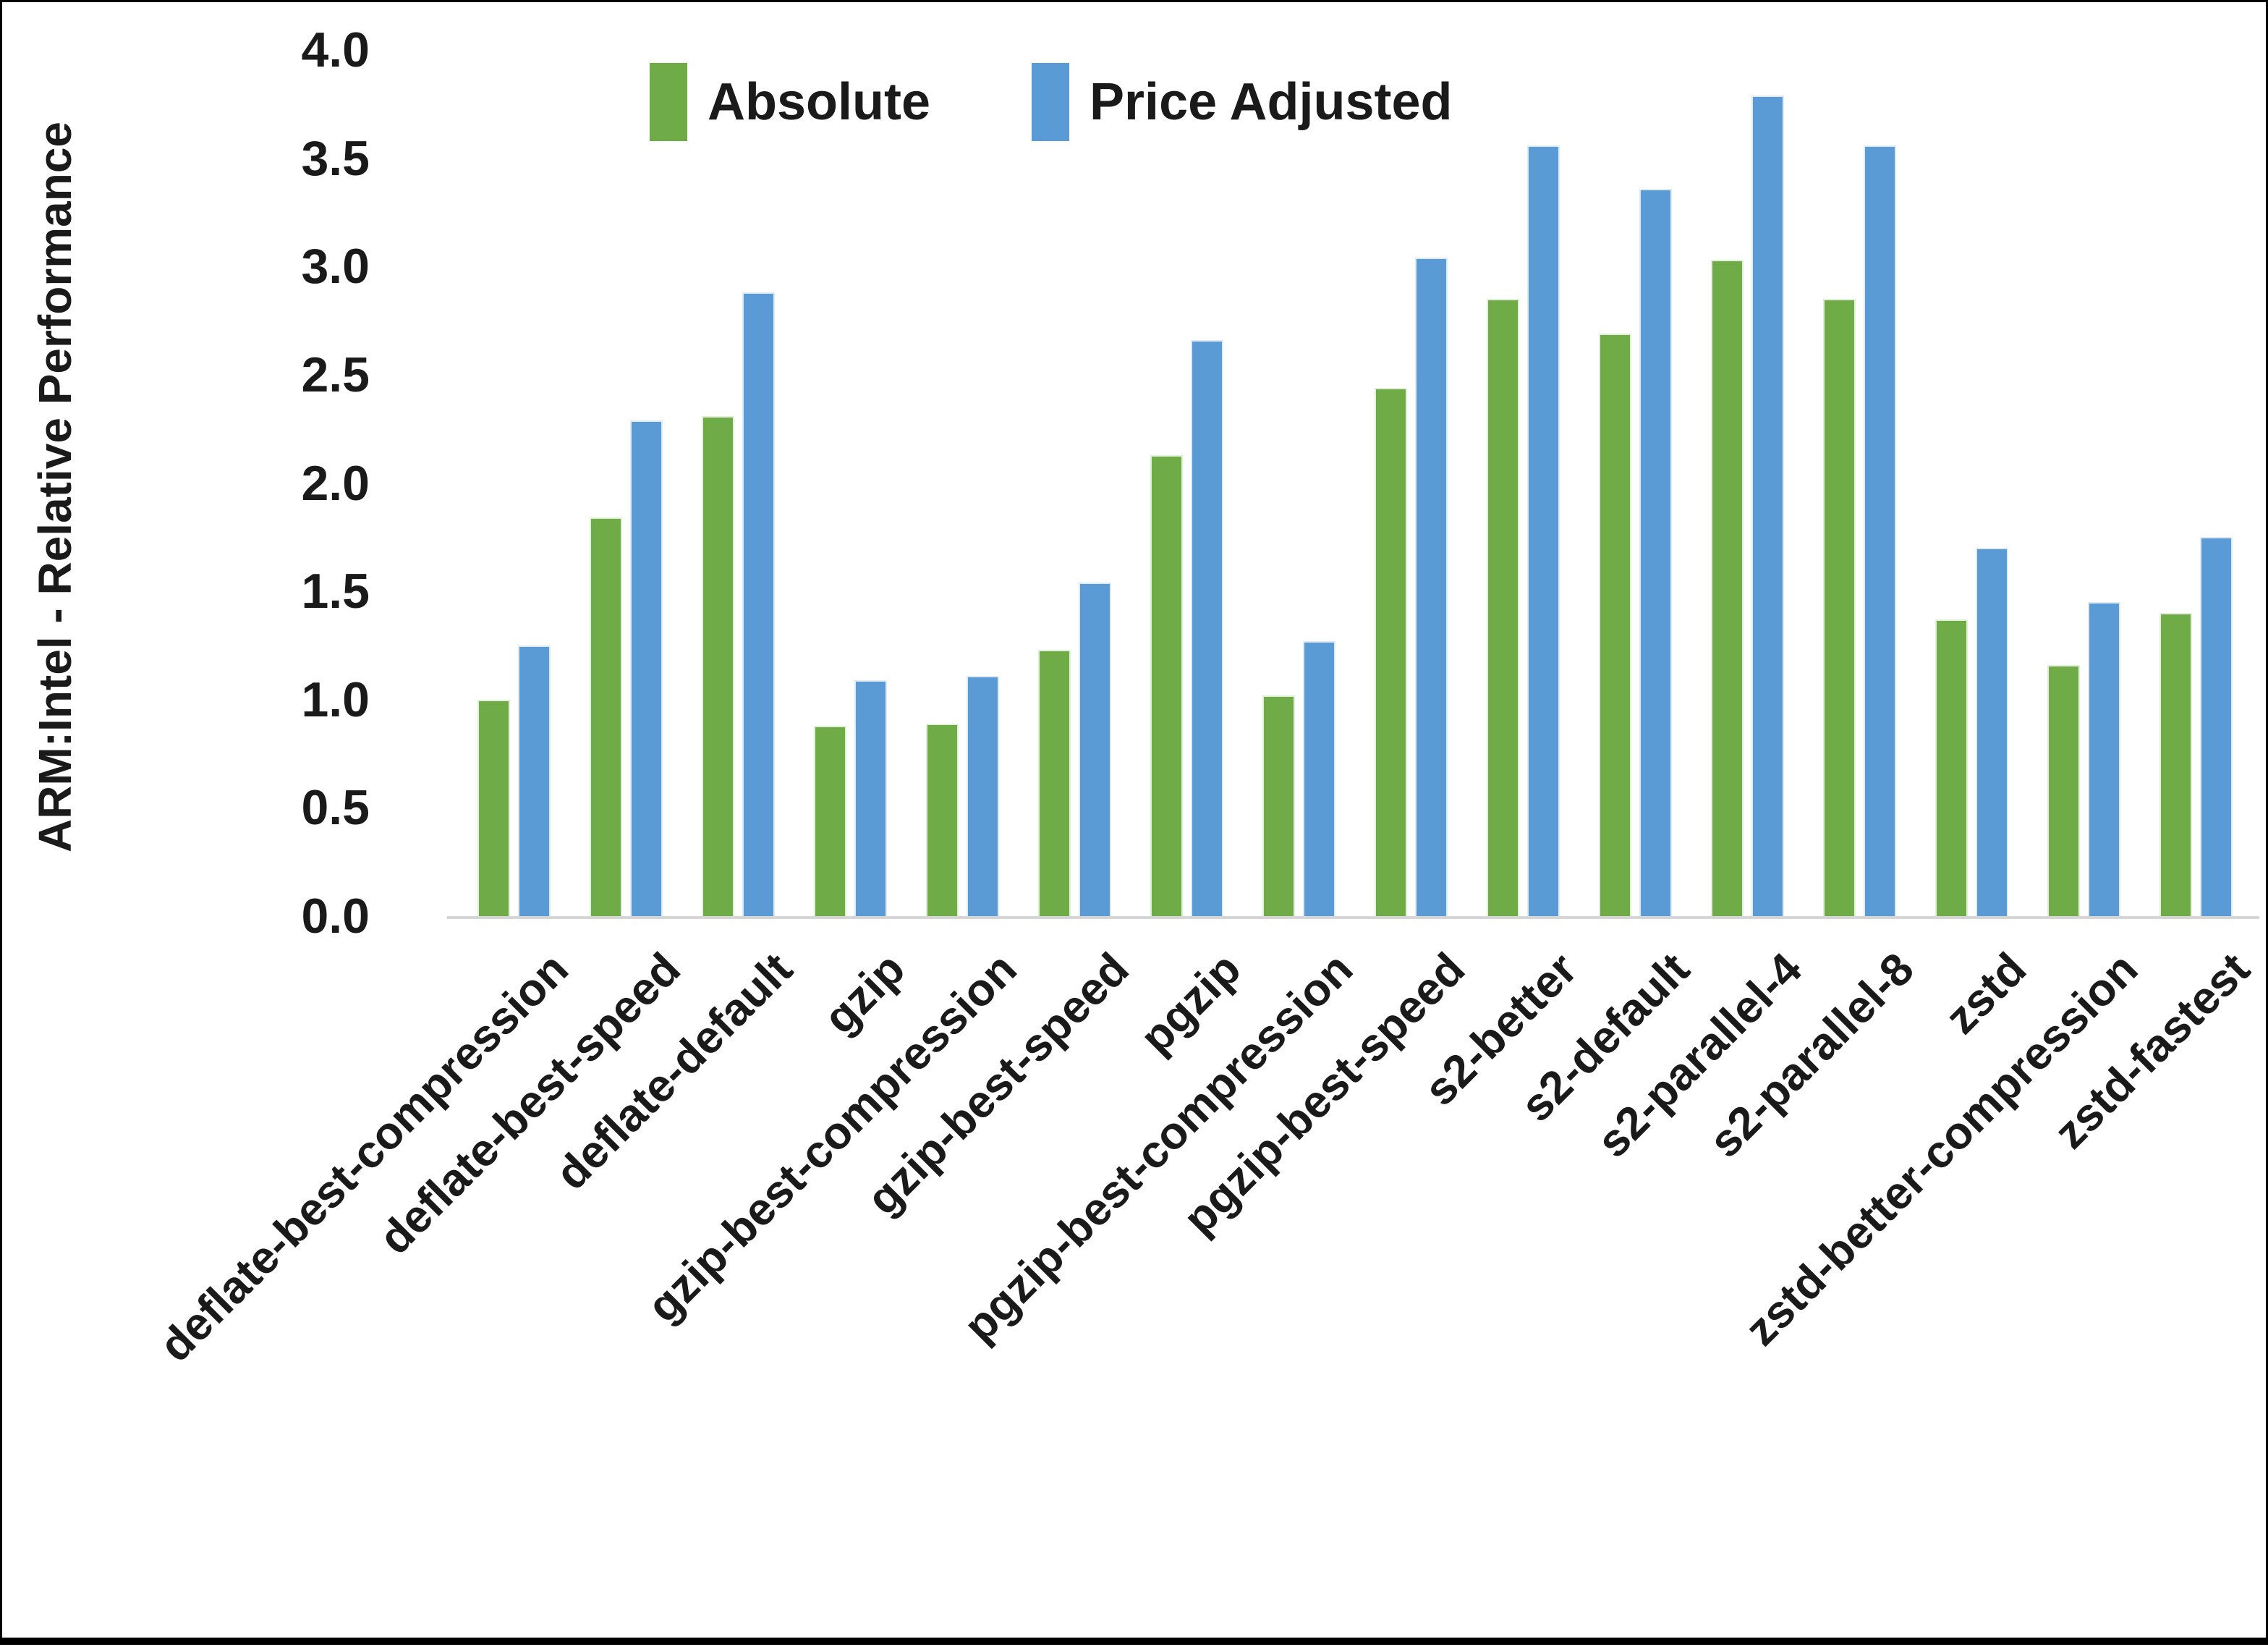 Image resolution: width=2268 pixels, height=1647 pixels. Describe the element at coordinates (1271, 102) in the screenshot. I see `legend-label-price-adjusted: Price Adjusted` at that location.